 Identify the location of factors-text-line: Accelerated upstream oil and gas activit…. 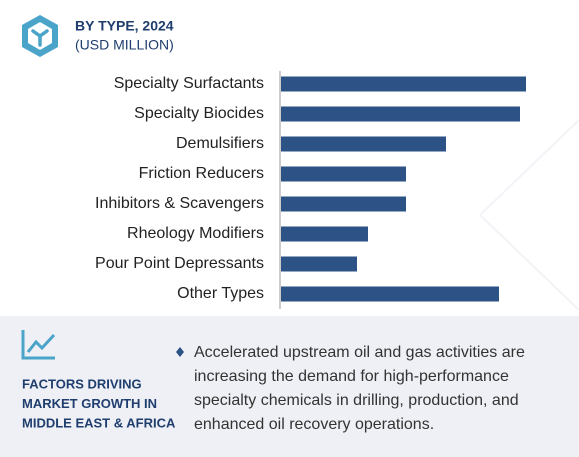
(359, 352).